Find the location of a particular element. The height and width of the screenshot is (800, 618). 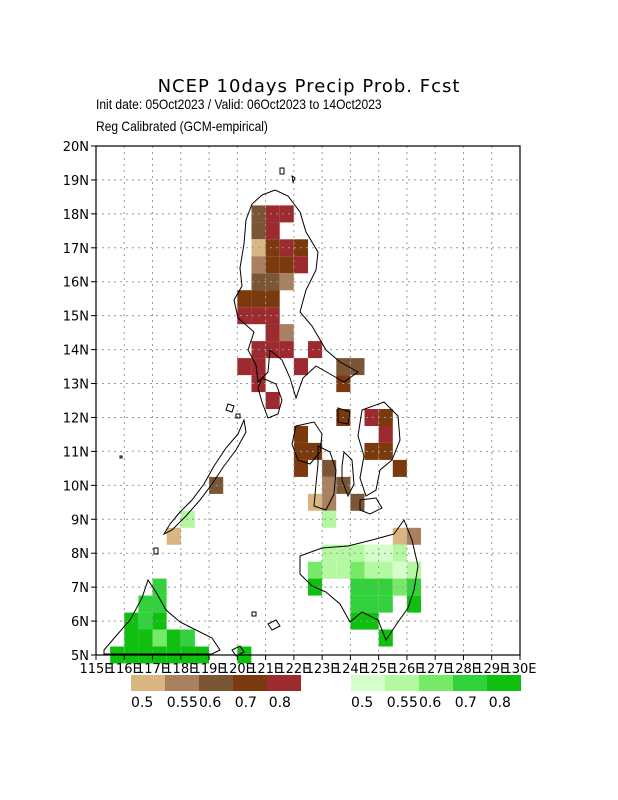

lat-tick-label: 7N is located at coordinates (80, 588).